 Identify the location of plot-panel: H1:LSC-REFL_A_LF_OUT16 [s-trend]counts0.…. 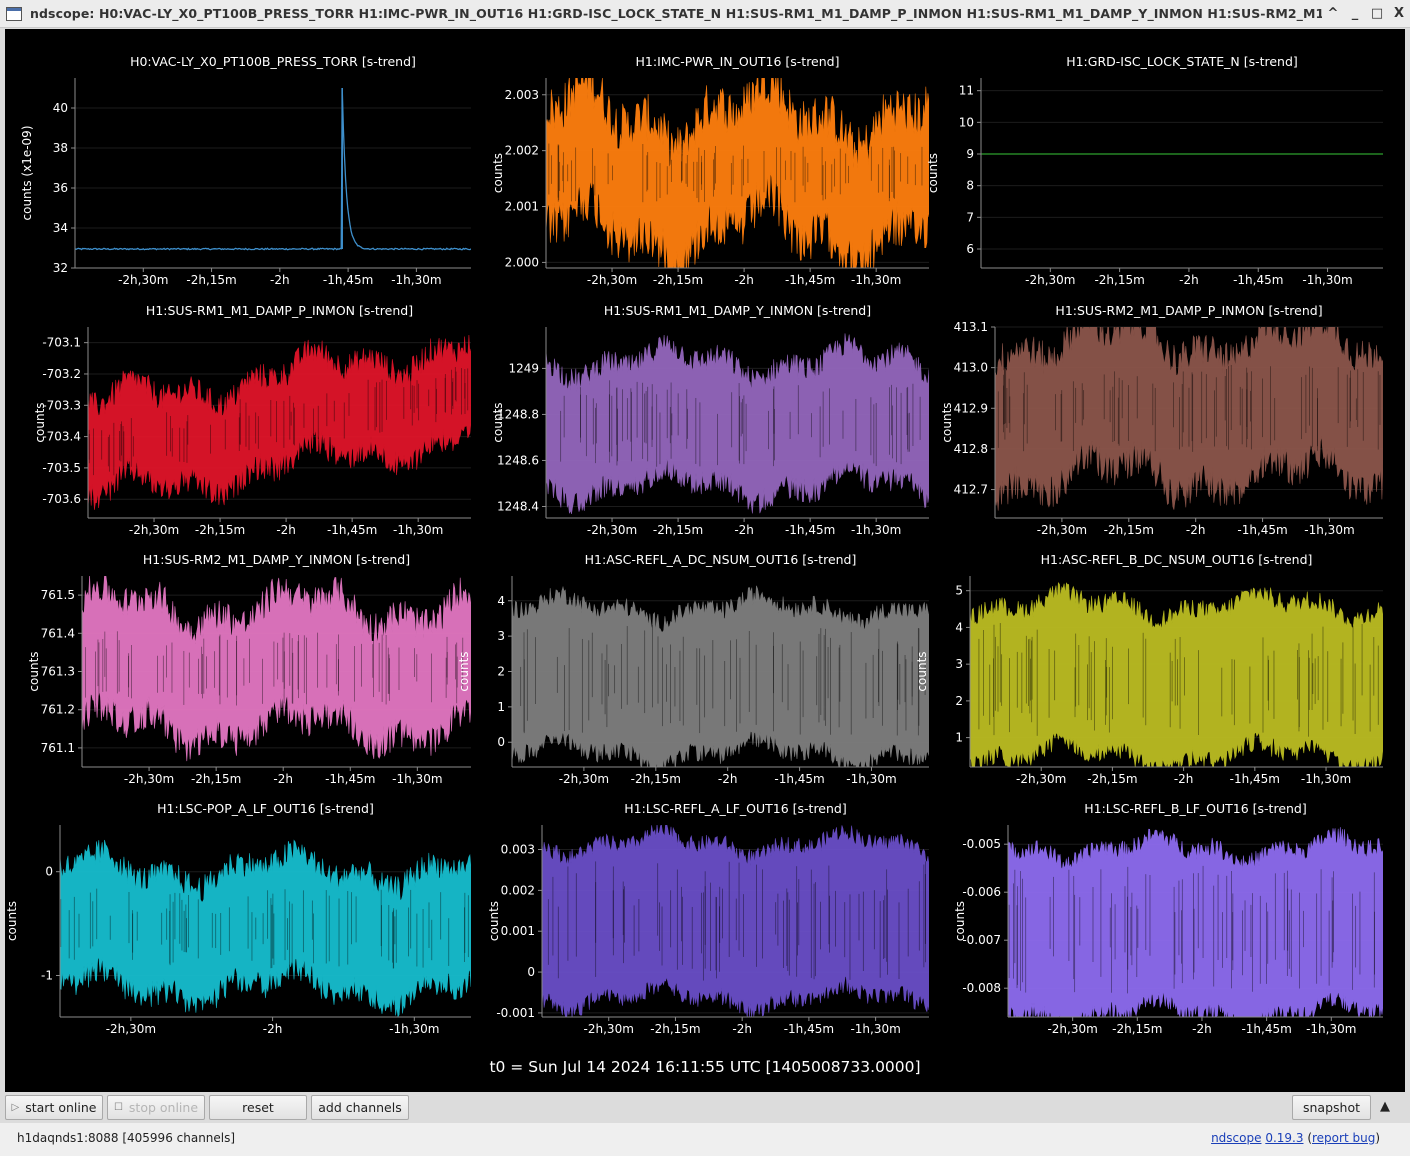
(708, 918).